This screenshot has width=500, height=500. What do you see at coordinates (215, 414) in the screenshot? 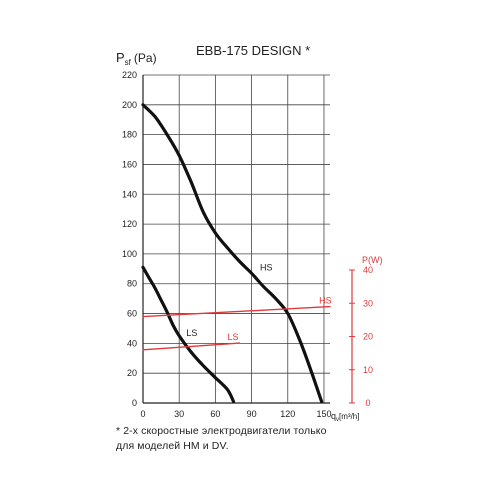
I see `x-tick-label: 60` at bounding box center [215, 414].